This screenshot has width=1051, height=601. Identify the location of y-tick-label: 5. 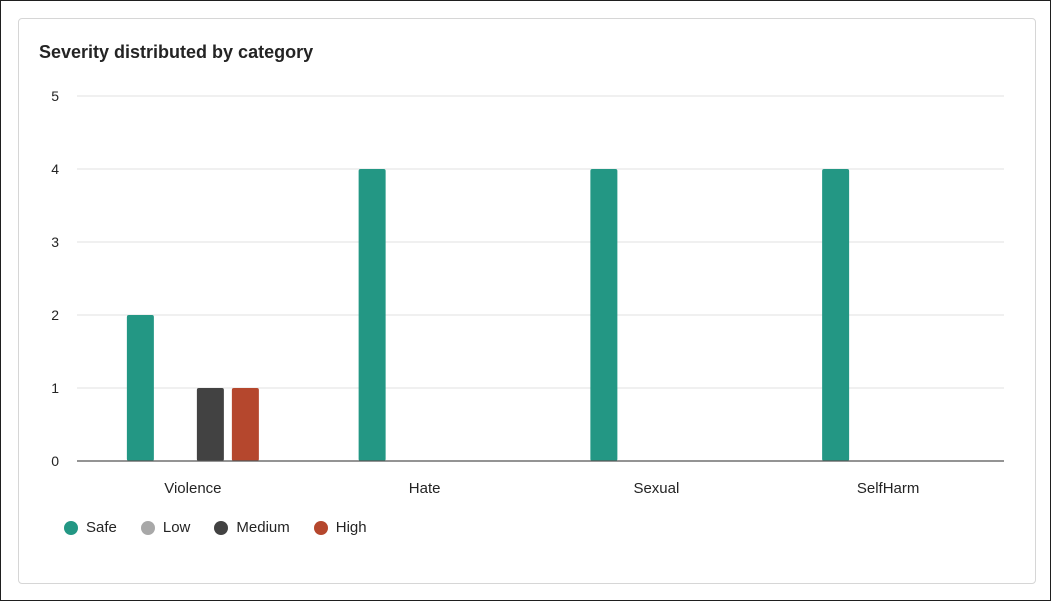
(55, 96).